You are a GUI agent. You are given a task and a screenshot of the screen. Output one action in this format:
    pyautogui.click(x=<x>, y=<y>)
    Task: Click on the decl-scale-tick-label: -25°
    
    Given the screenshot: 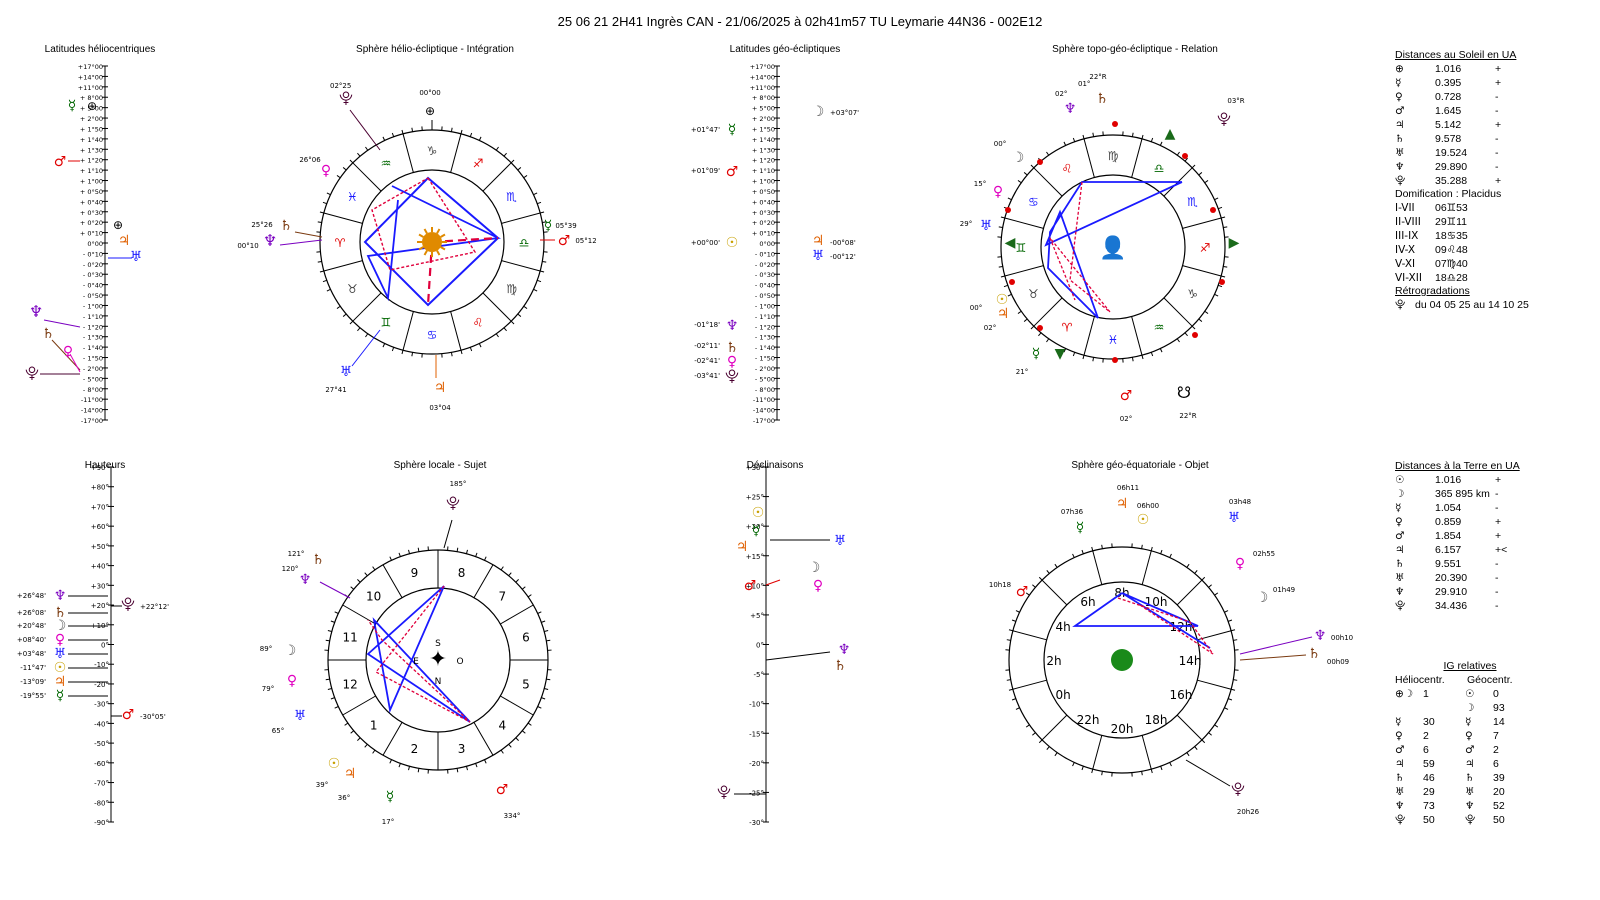 What is the action you would take?
    pyautogui.click(x=756, y=793)
    